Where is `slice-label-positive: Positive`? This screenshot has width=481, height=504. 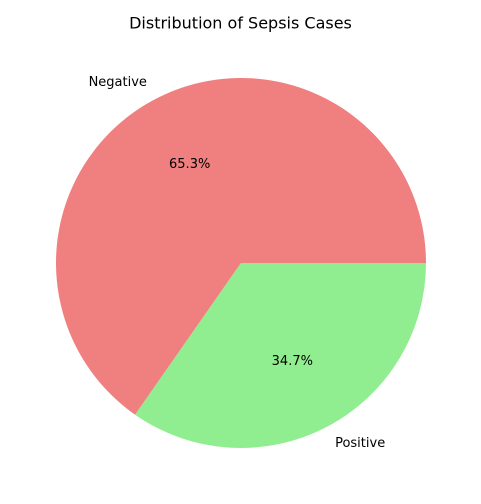
slice-label-positive: Positive is located at coordinates (360, 443).